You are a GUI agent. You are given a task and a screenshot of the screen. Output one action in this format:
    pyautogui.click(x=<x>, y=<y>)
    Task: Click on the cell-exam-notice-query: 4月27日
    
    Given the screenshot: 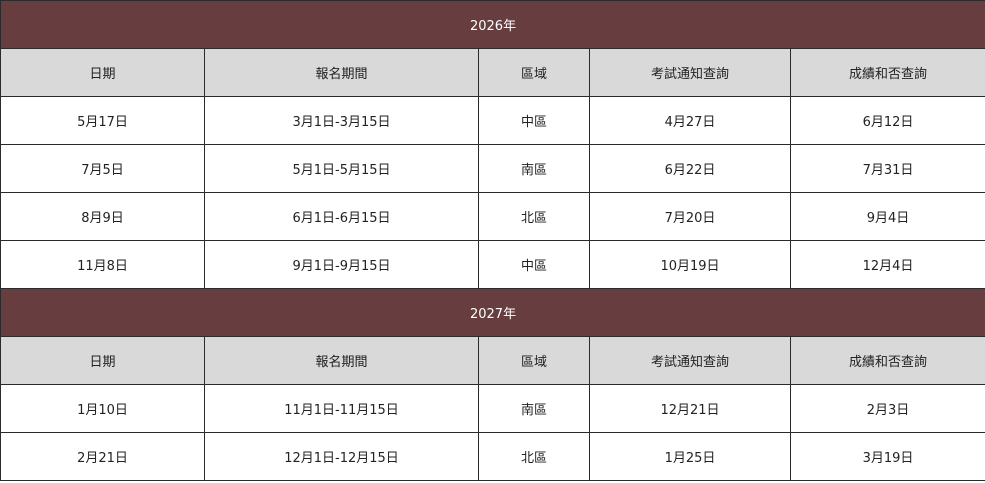 What is the action you would take?
    pyautogui.click(x=690, y=120)
    